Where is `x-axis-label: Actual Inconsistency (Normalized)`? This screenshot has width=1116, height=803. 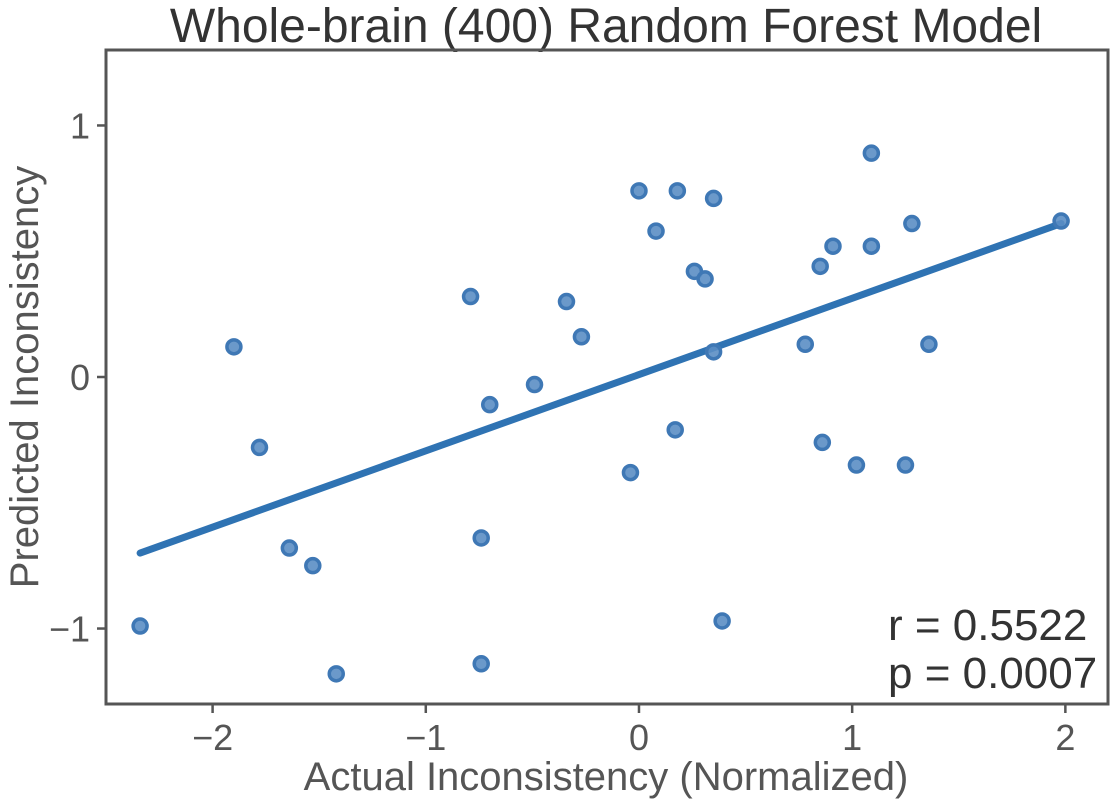
x-axis-label: Actual Inconsistency (Normalized) is located at coordinates (606, 777).